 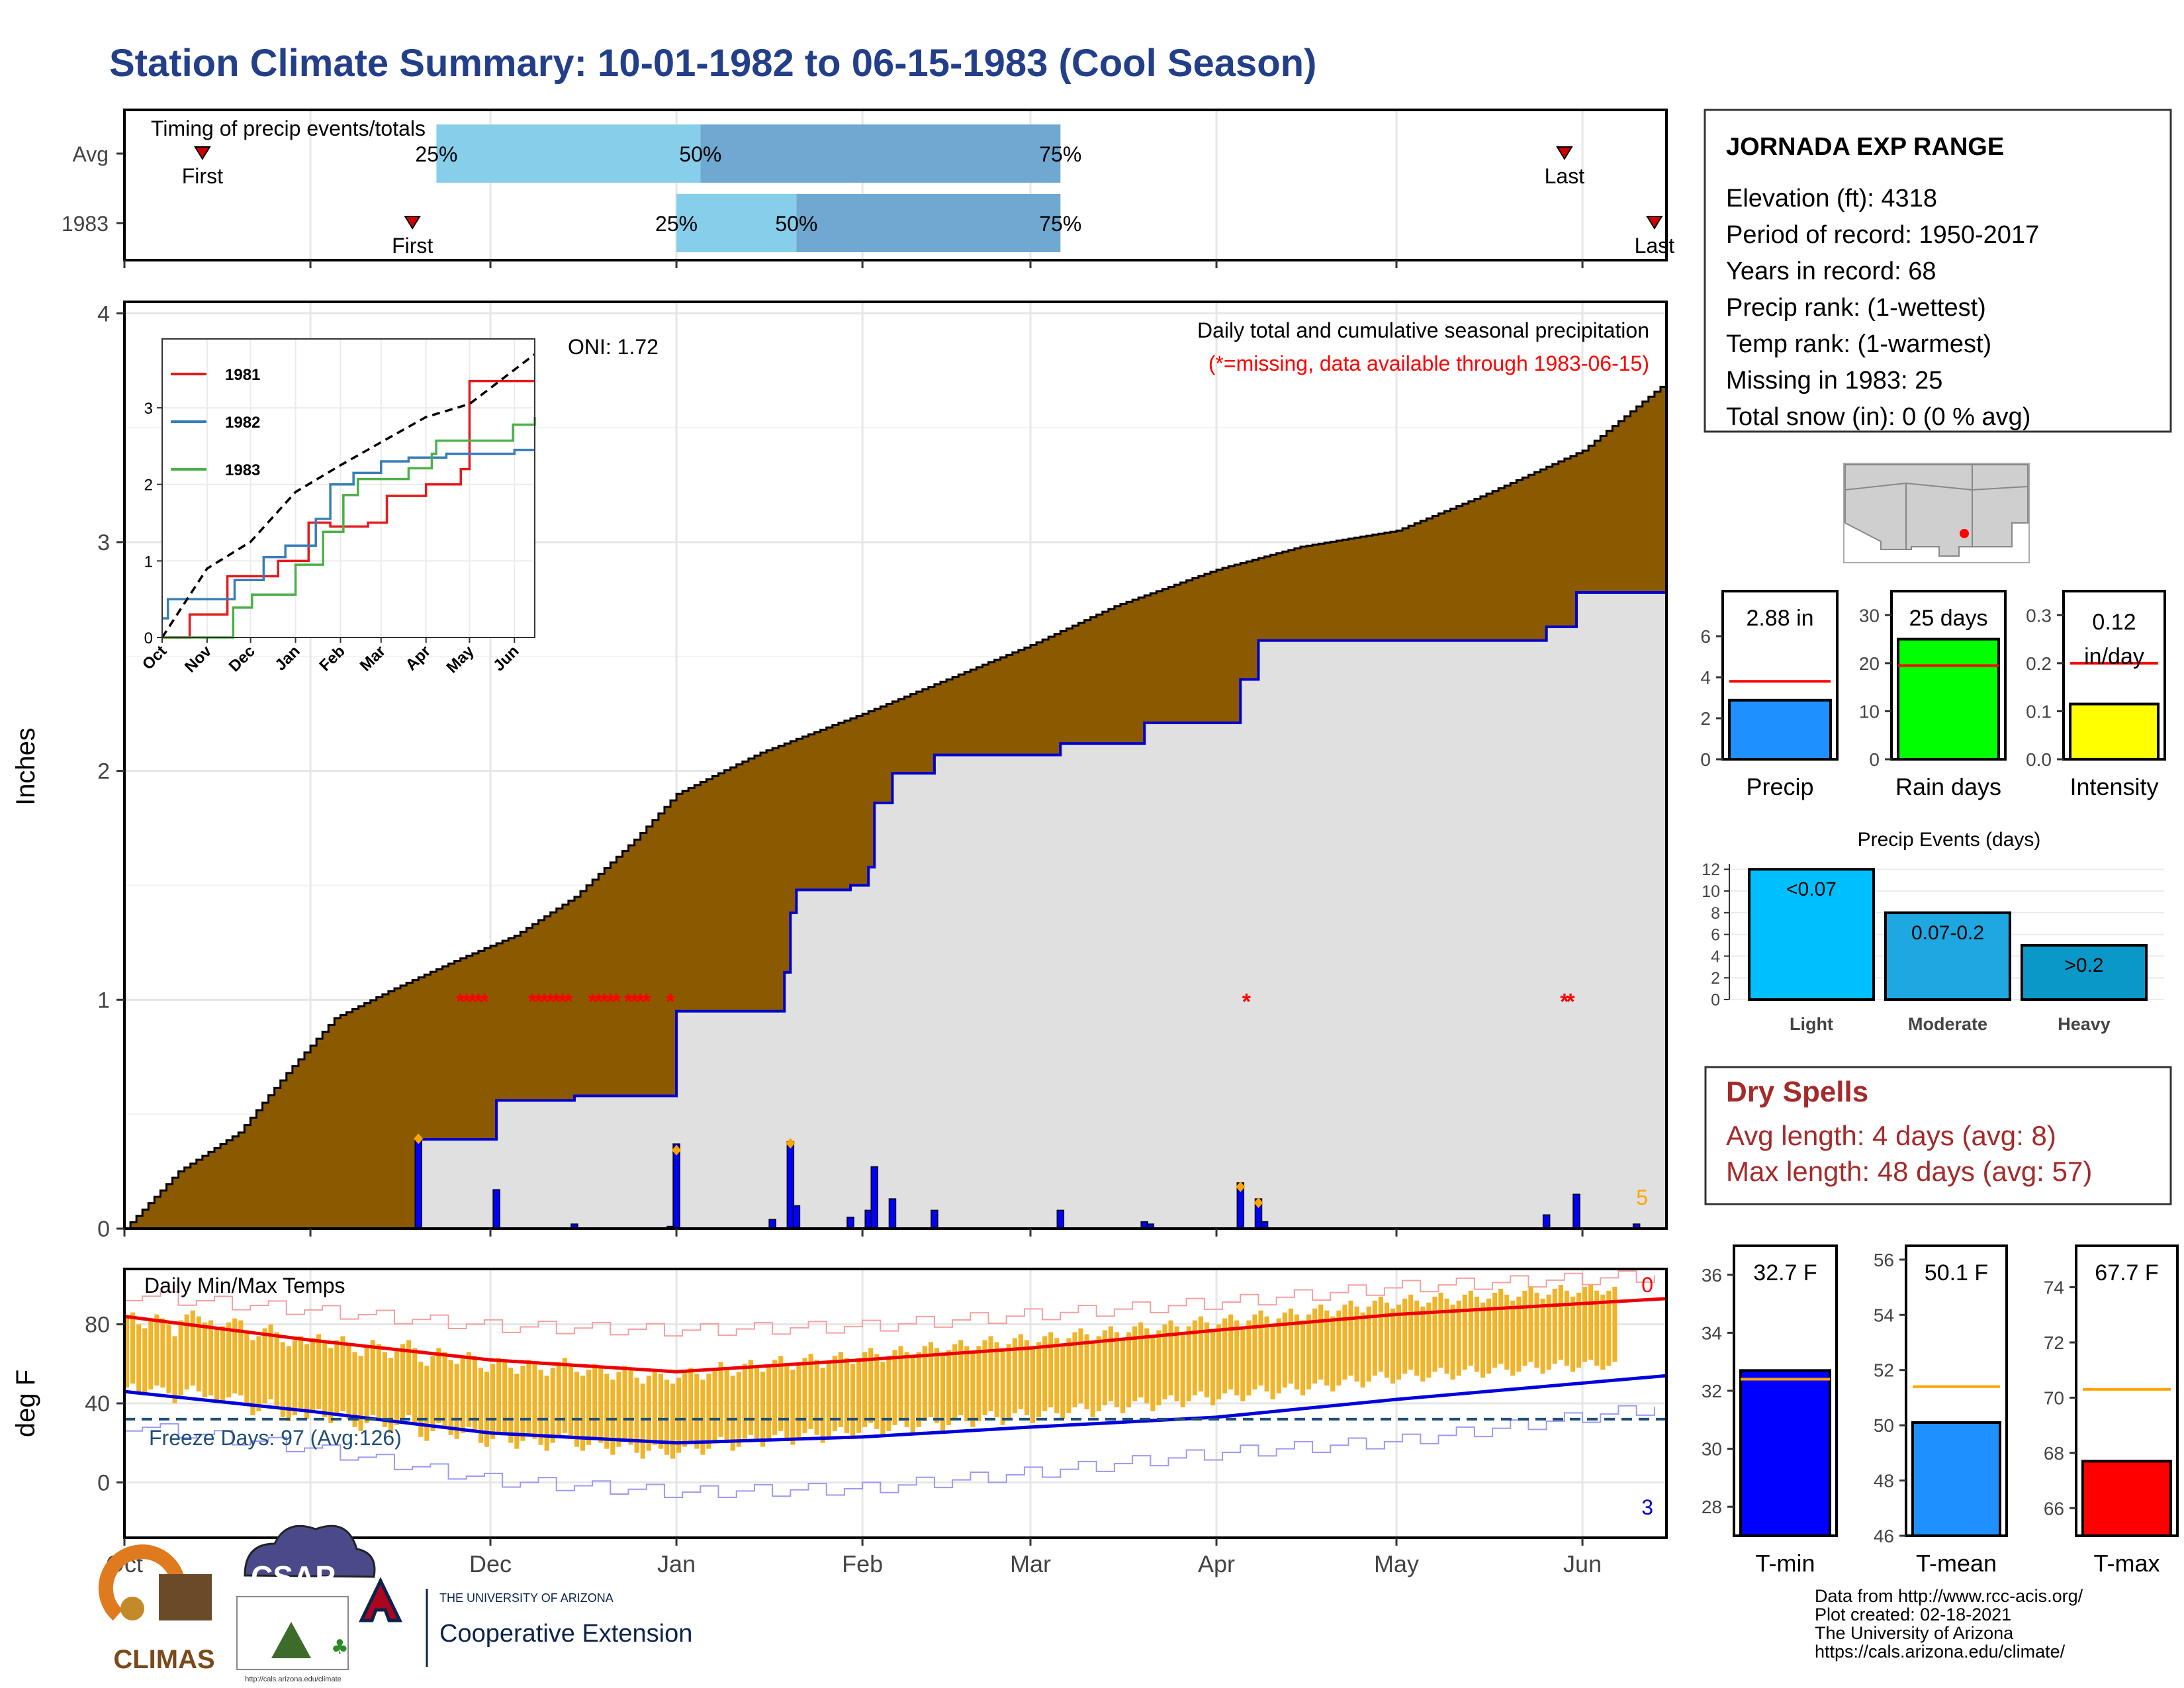 What do you see at coordinates (132, 1608) in the screenshot?
I see `climas-dot-icon` at bounding box center [132, 1608].